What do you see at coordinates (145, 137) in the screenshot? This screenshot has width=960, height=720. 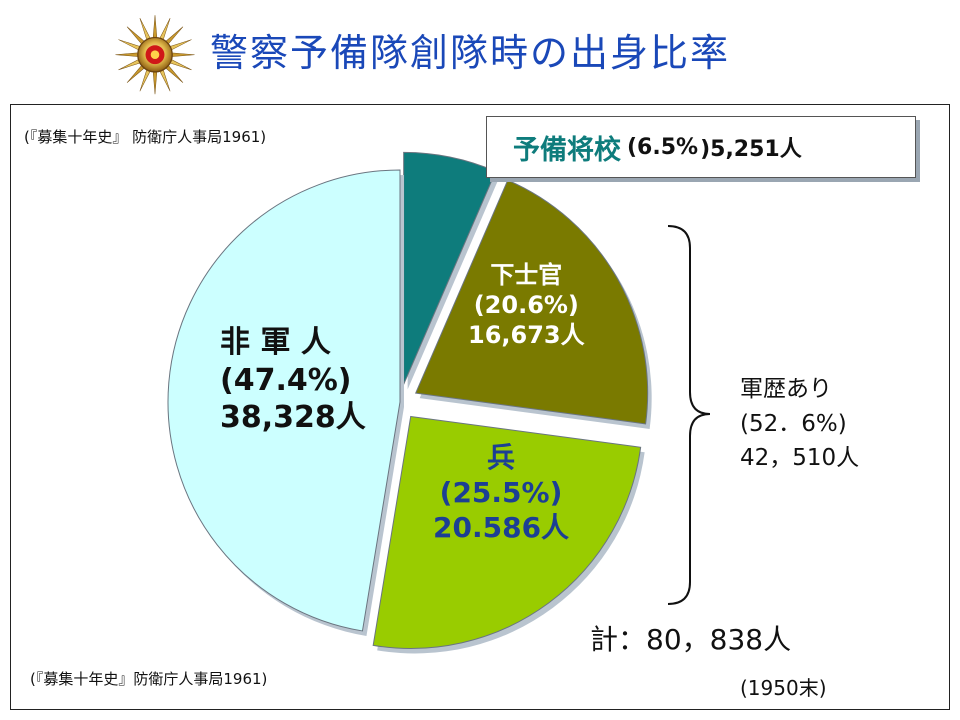 I see `source-citation-top: (『募集十年史』 防衛庁人事局1961)` at bounding box center [145, 137].